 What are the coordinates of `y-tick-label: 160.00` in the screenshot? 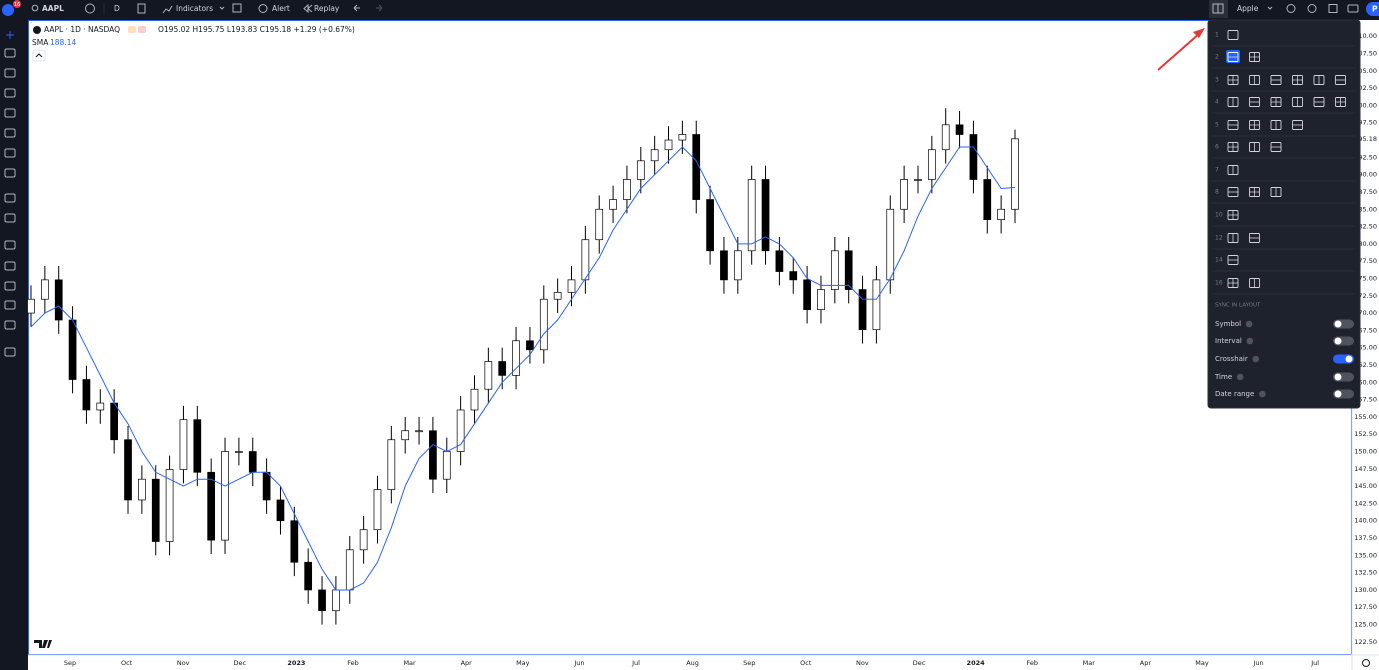 It's located at (1365, 382).